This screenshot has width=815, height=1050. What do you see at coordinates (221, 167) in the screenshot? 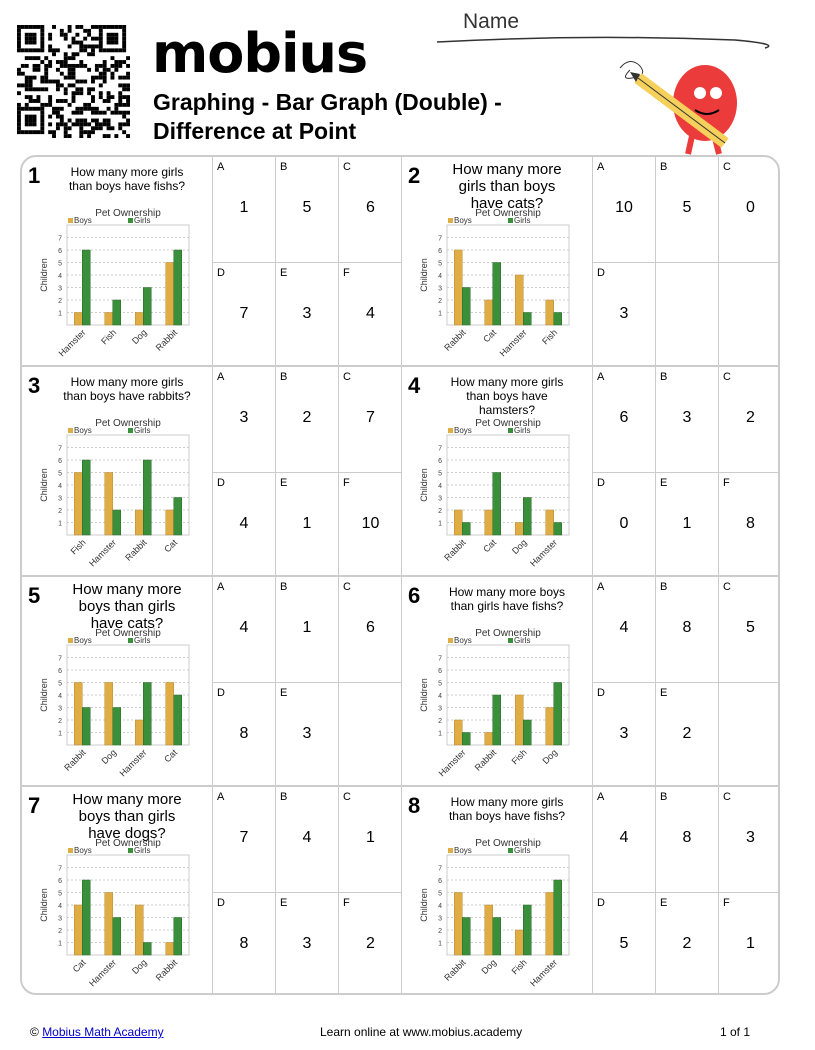
I see `choice-letter: A` at bounding box center [221, 167].